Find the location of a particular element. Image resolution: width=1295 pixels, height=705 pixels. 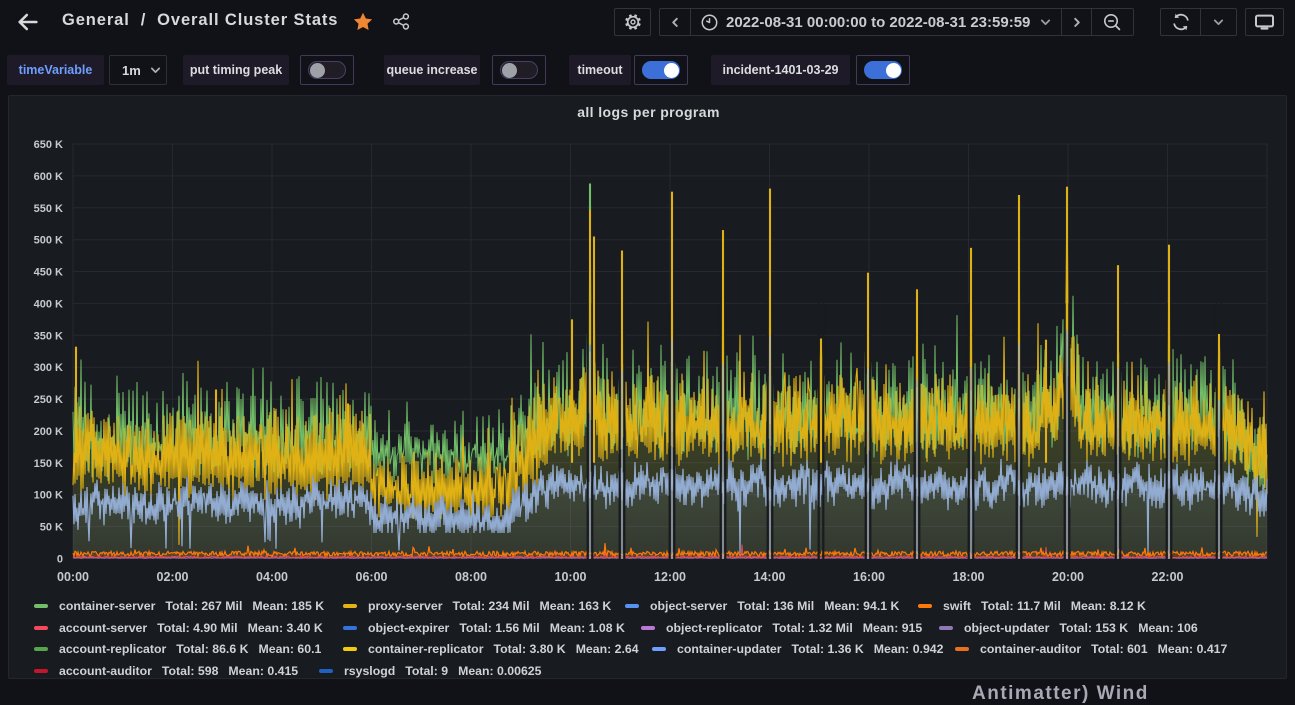

svg-text: 04:00 is located at coordinates (272, 577).